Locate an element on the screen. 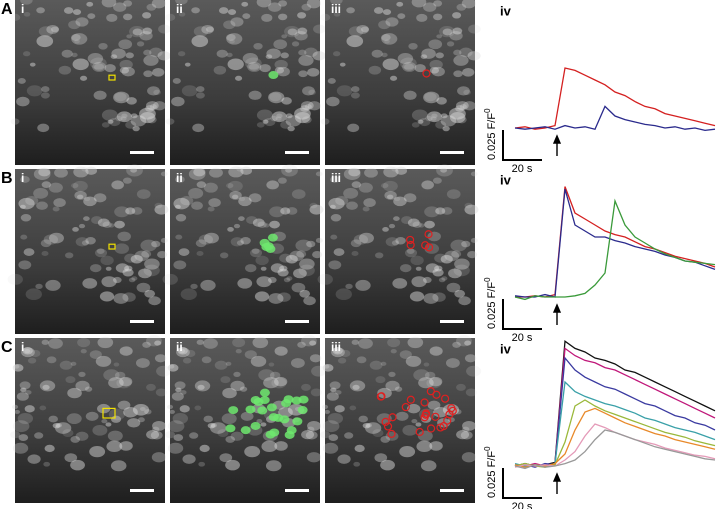  stimulus-arrow is located at coordinates (557, 314).